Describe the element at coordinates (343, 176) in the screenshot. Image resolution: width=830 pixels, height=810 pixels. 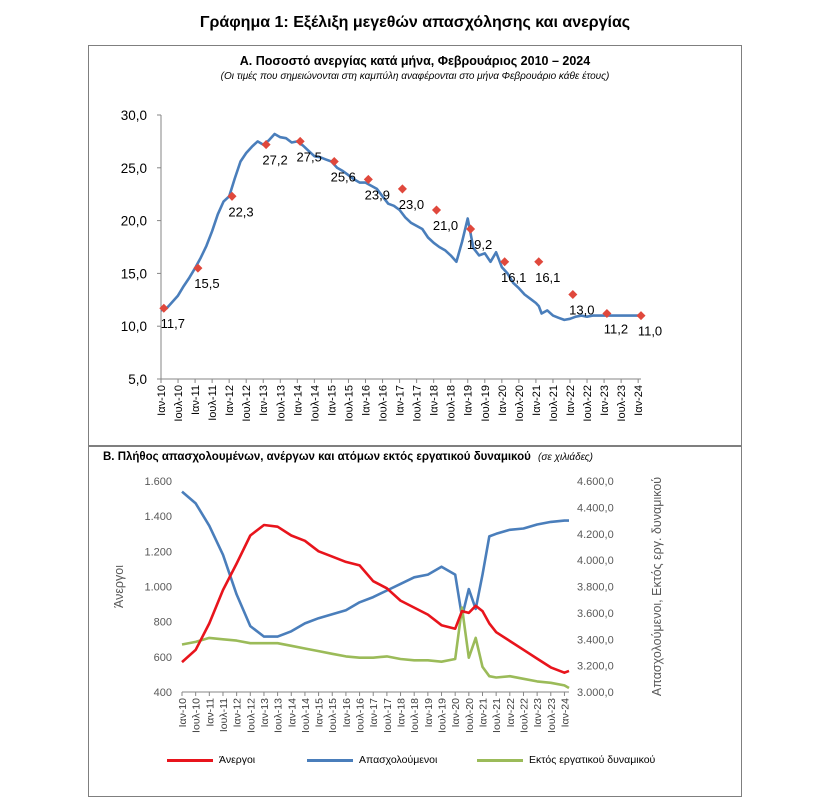
I see `february-data-label: 25,6` at that location.